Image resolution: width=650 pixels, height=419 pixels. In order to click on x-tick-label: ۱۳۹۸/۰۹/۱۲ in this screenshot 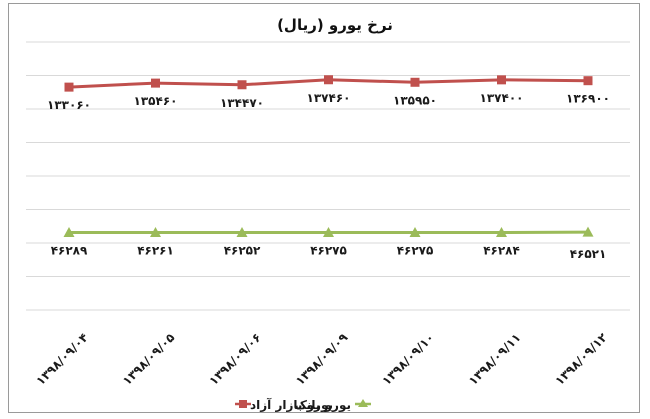, I will do `click(581, 359)`.